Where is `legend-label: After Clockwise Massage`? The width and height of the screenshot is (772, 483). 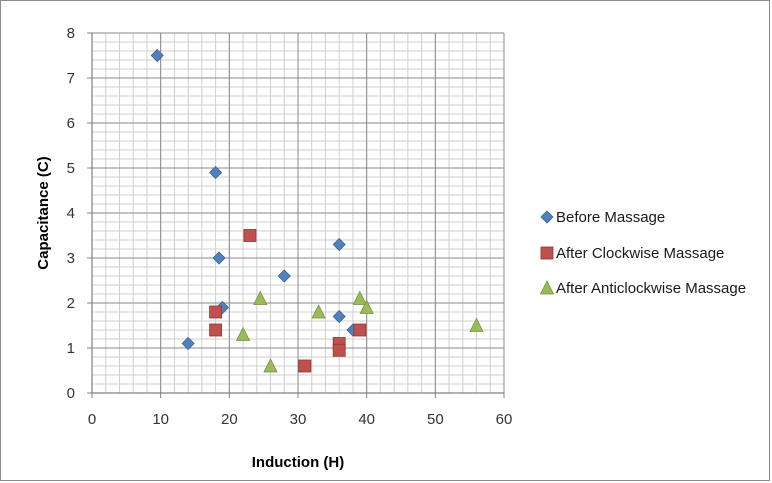 legend-label: After Clockwise Massage is located at coordinates (640, 253).